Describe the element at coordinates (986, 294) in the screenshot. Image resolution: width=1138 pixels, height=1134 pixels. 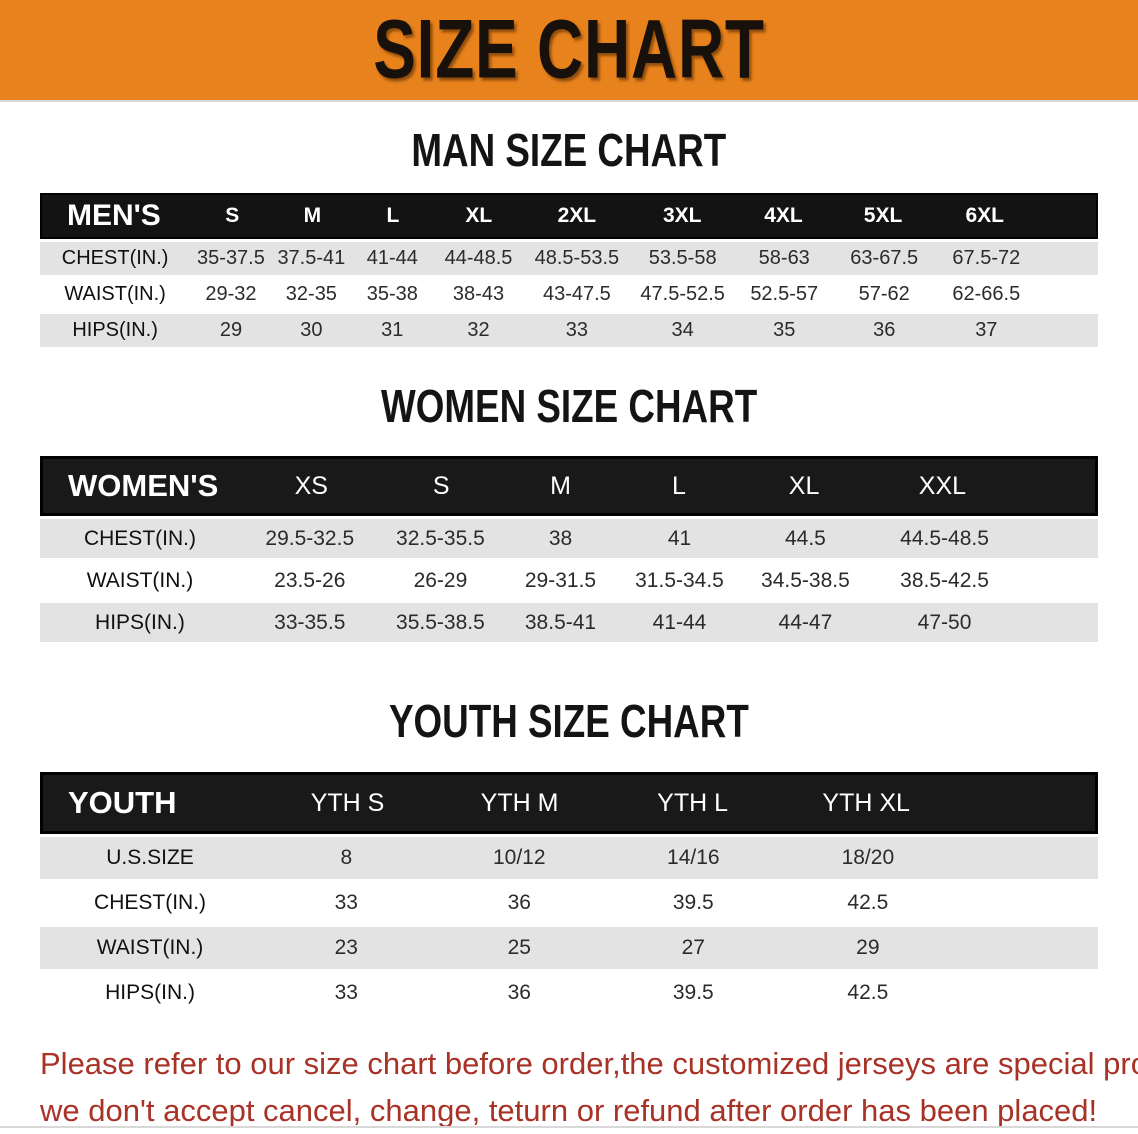
I see `size-value-cell: 62-66.5` at that location.